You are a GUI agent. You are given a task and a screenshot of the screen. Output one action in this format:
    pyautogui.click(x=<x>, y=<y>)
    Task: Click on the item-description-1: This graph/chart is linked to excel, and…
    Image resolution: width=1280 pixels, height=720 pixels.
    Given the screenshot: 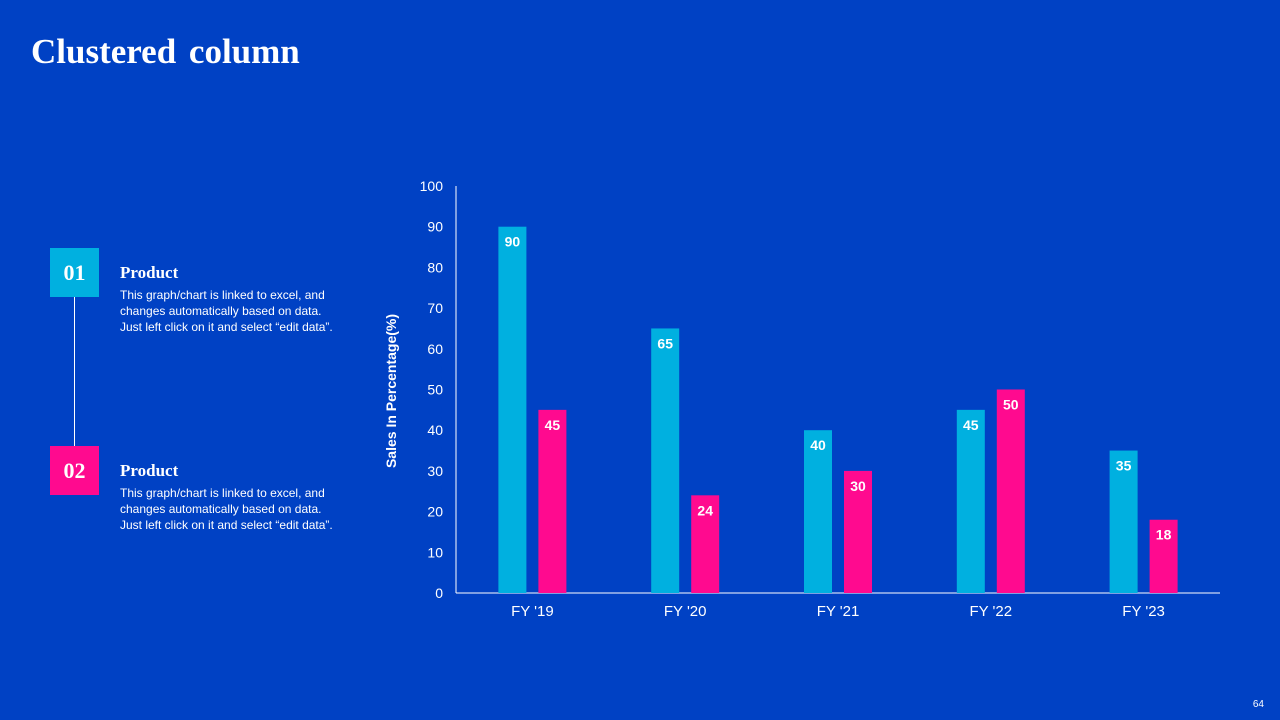 What is the action you would take?
    pyautogui.click(x=226, y=311)
    